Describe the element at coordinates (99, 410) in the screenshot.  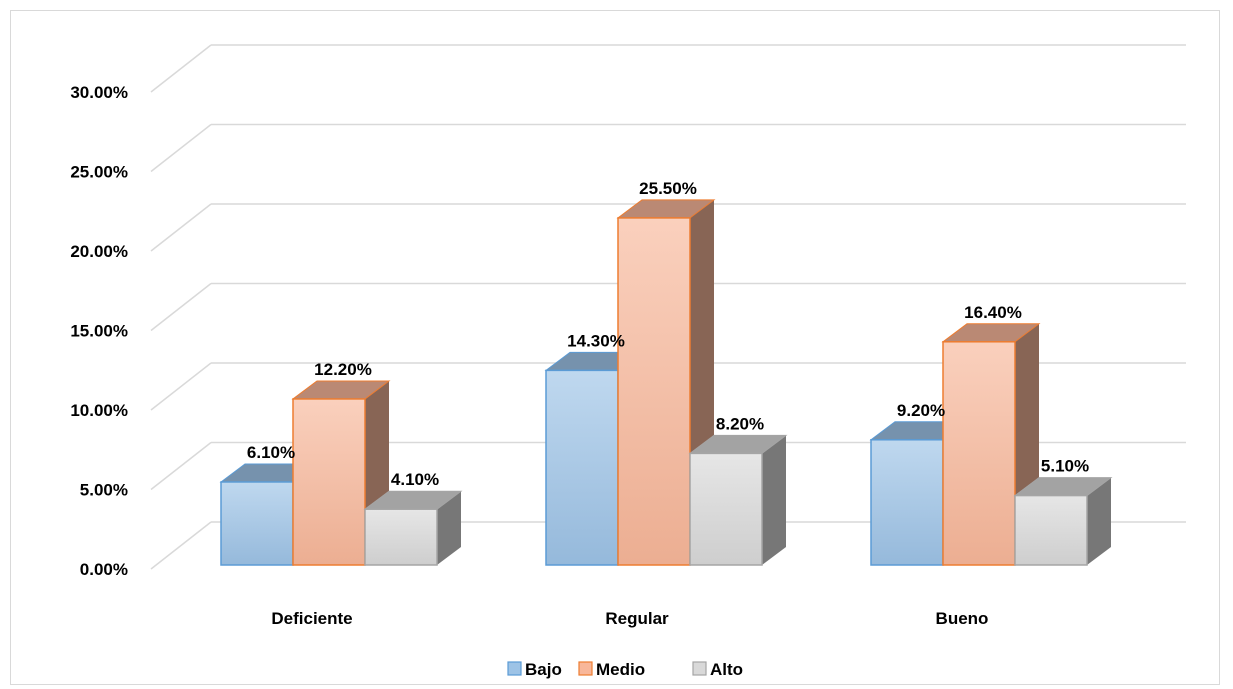
I see `y-tick-label: 10.00%` at that location.